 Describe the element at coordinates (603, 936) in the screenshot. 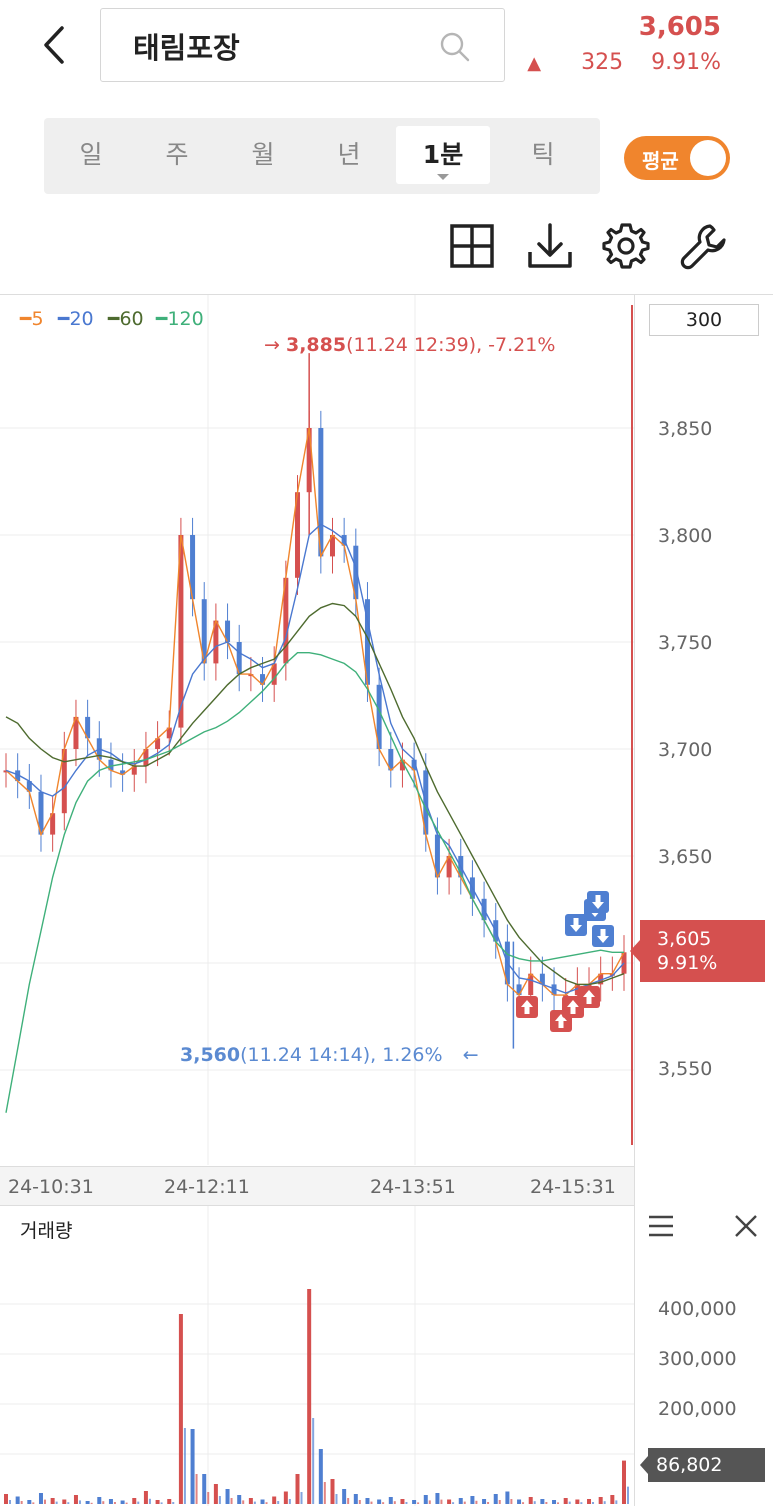

I see `sell-signal-icon` at that location.